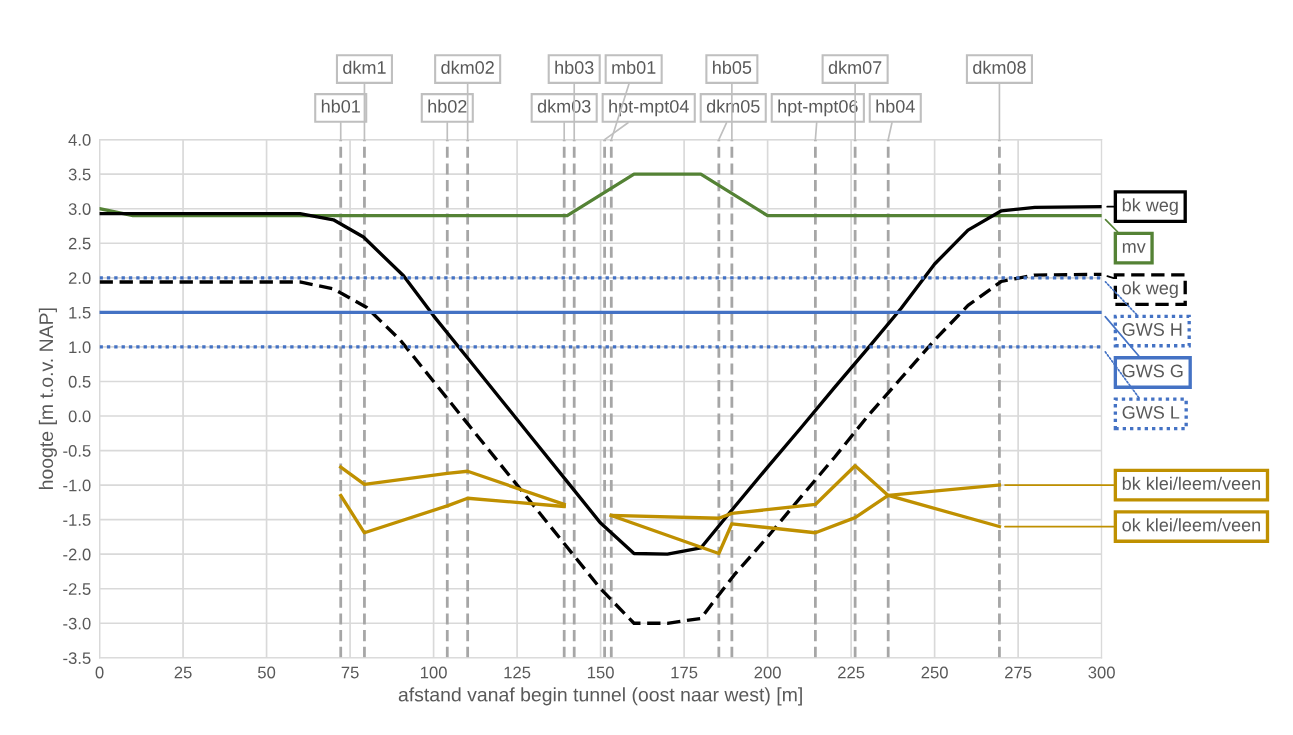 Image resolution: width=1293 pixels, height=735 pixels. What do you see at coordinates (350, 672) in the screenshot?
I see `x-tick-label: 75` at bounding box center [350, 672].